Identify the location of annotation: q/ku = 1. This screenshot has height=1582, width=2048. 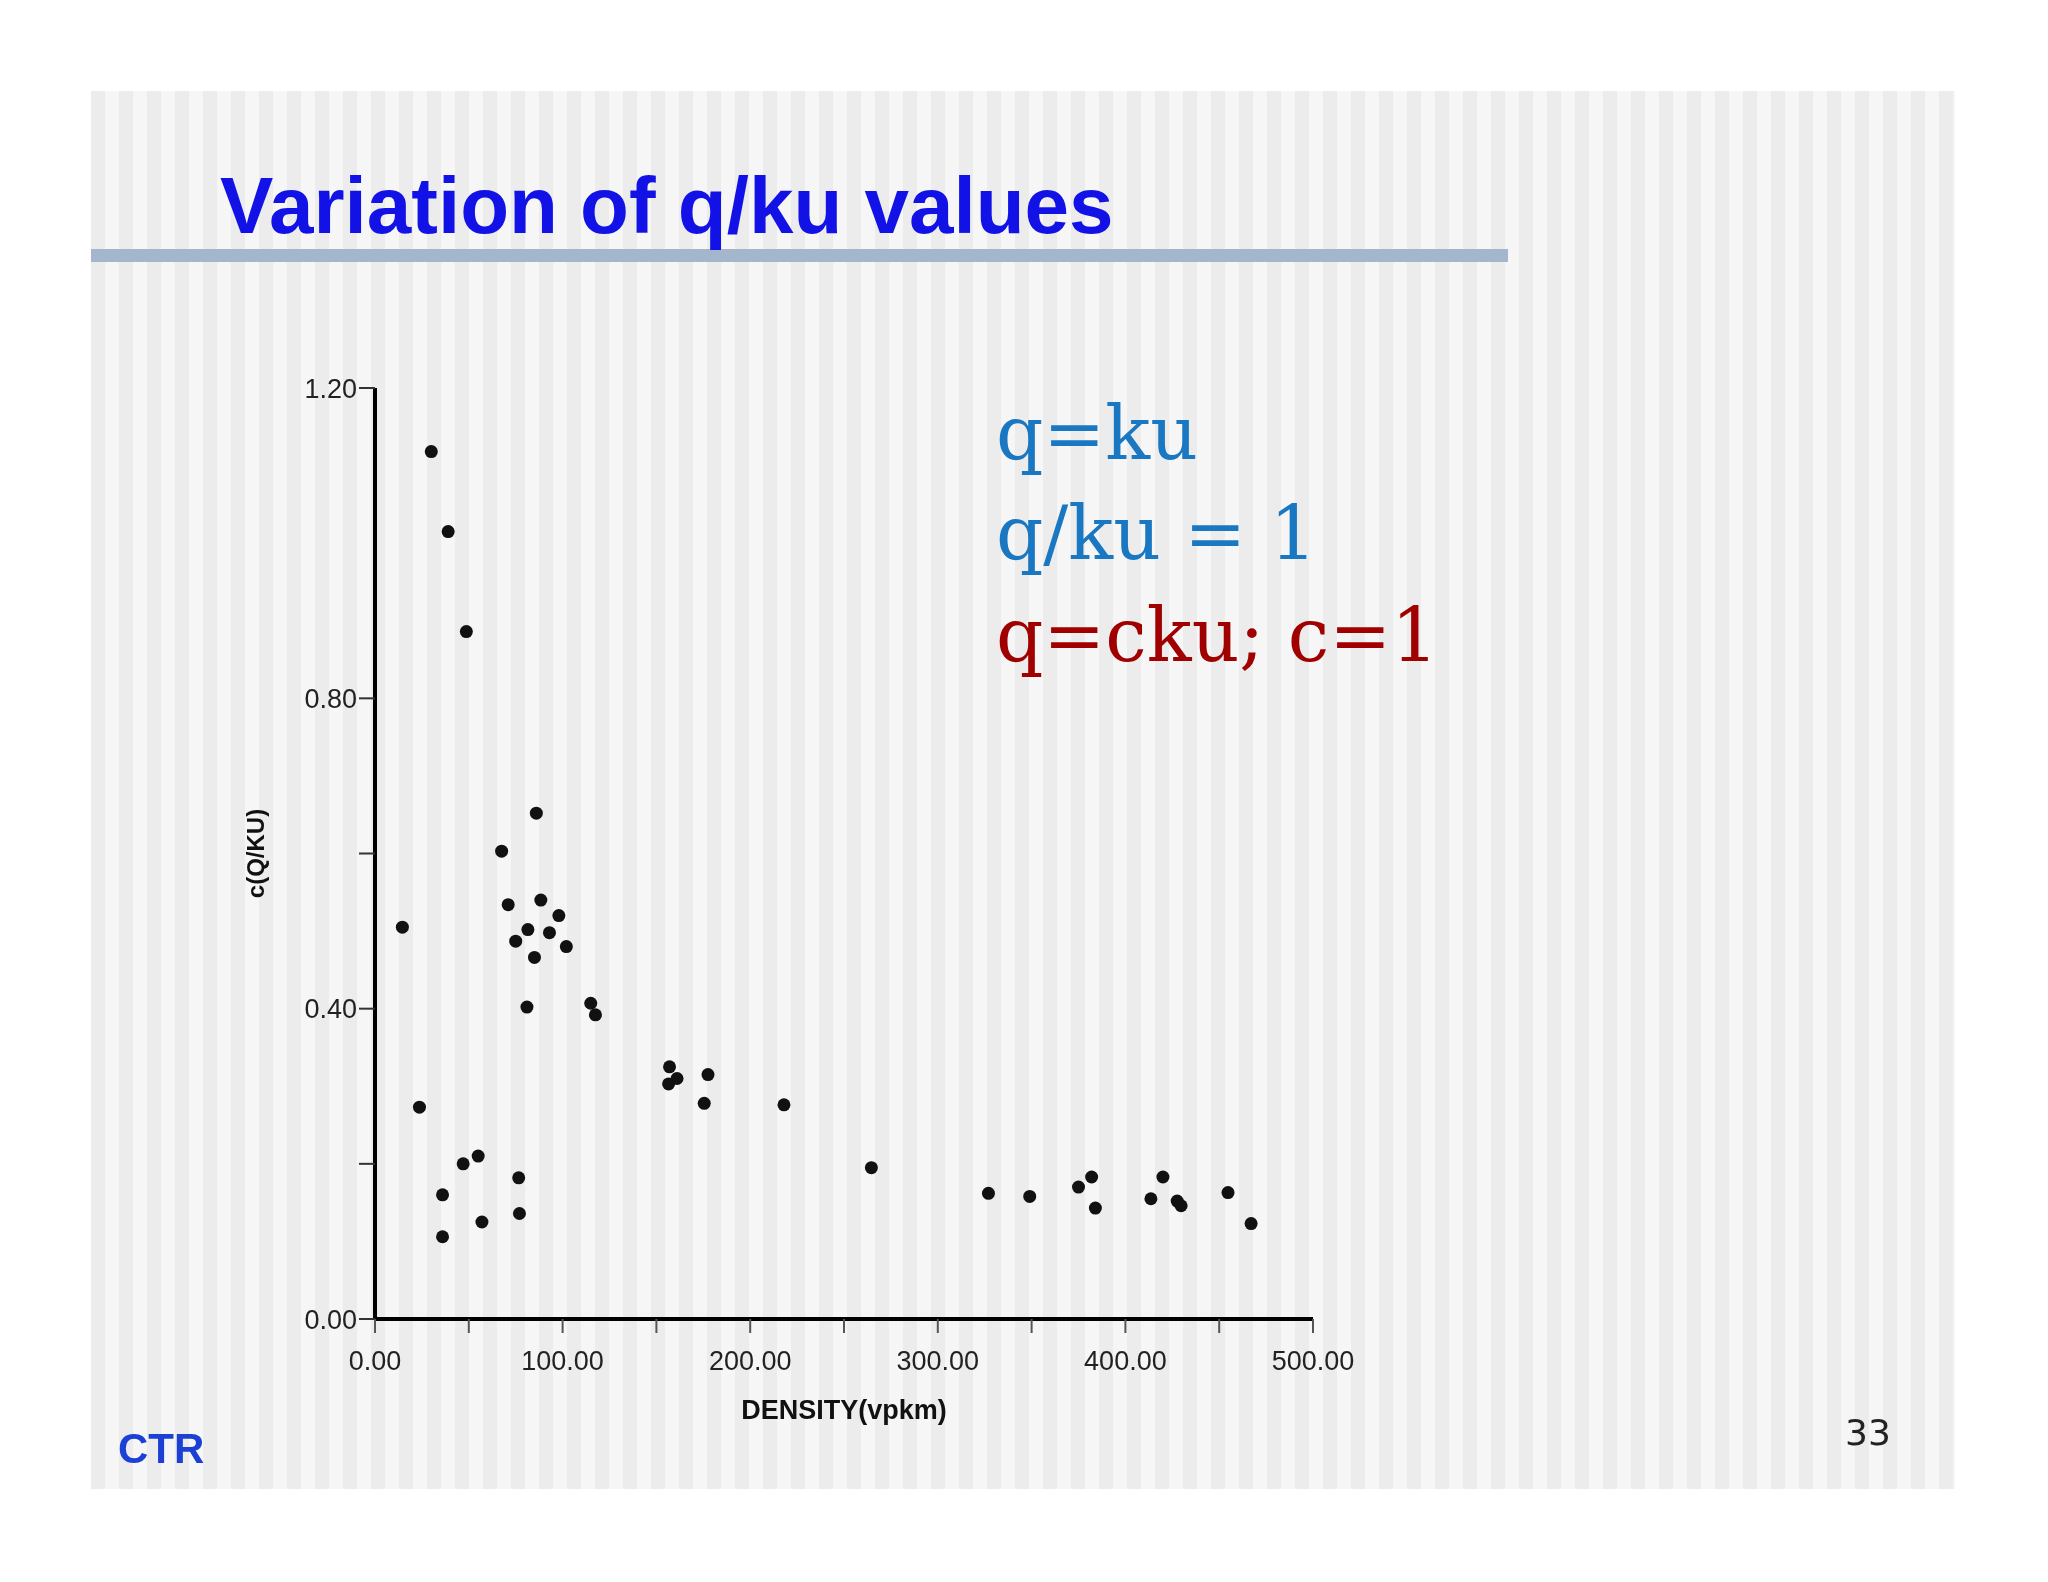
(1156, 533).